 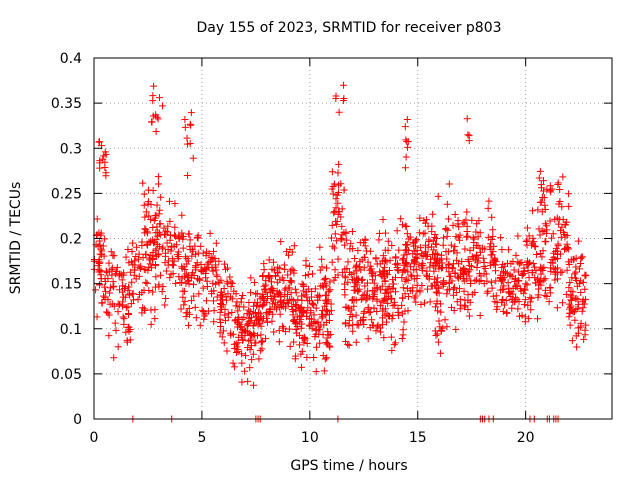 What do you see at coordinates (94, 438) in the screenshot?
I see `x-tick-label: 0` at bounding box center [94, 438].